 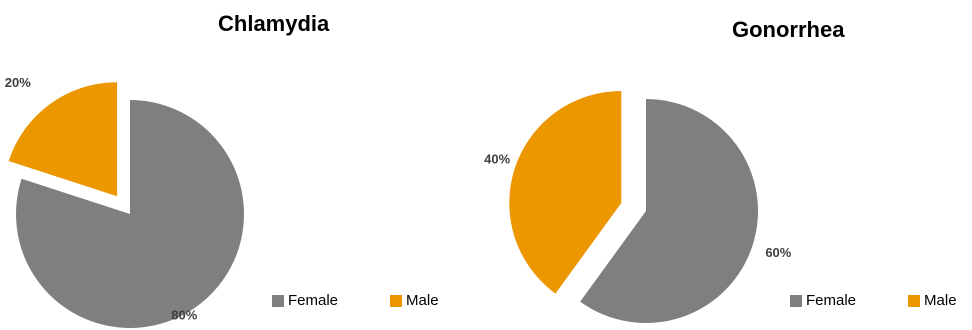 I want to click on chlamydia-chart-title: Chlamydia, so click(x=274, y=23).